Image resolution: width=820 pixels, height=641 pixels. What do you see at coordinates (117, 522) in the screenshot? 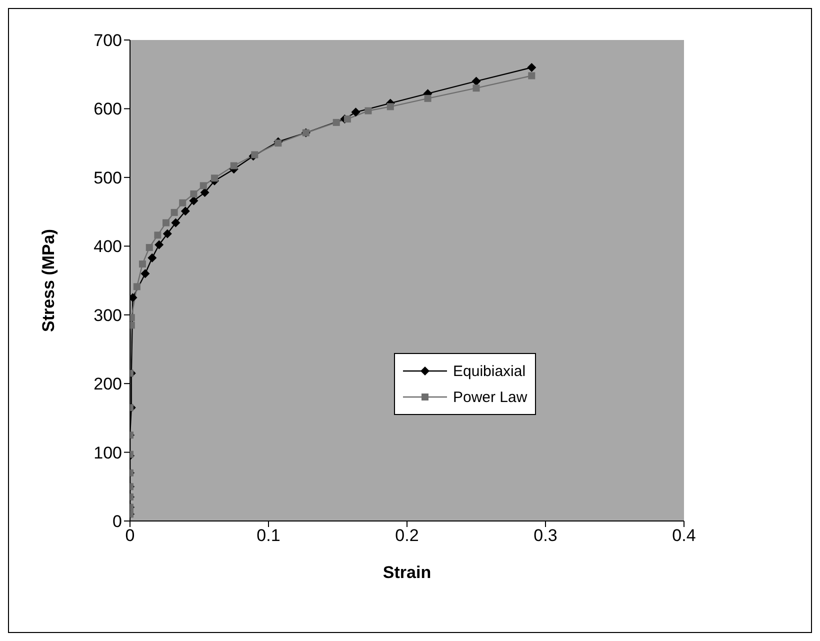
I see `y-tick-label: 0` at bounding box center [117, 522].